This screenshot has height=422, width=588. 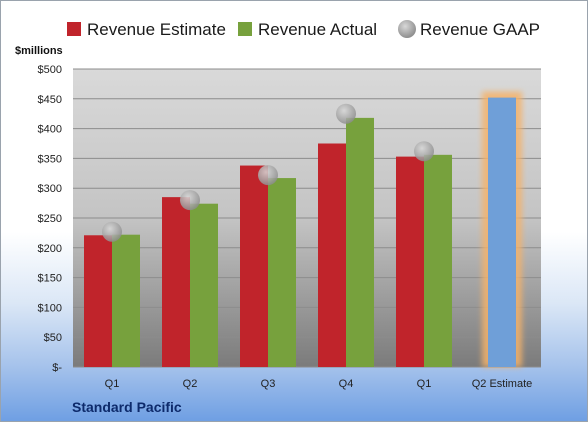 What do you see at coordinates (480, 29) in the screenshot?
I see `legend-label: Revenue GAAP` at bounding box center [480, 29].